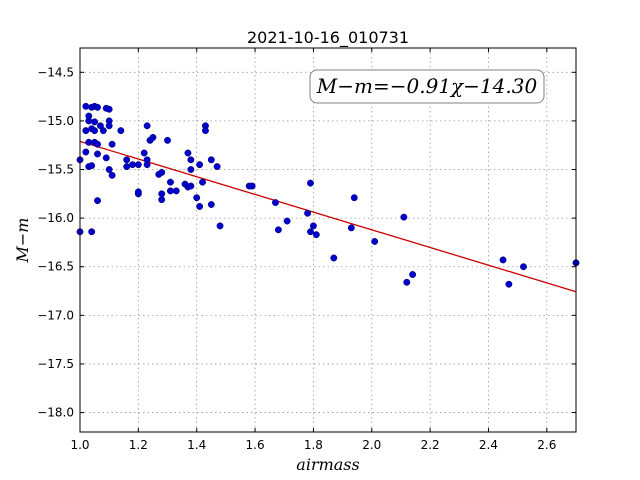  What do you see at coordinates (55, 170) in the screenshot?
I see `y-tick-label: −15.5` at bounding box center [55, 170].